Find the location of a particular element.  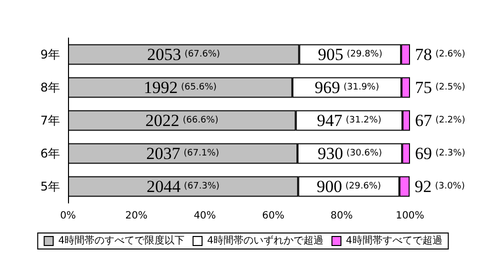

y-tick-label: 8年 is located at coordinates (50, 87).